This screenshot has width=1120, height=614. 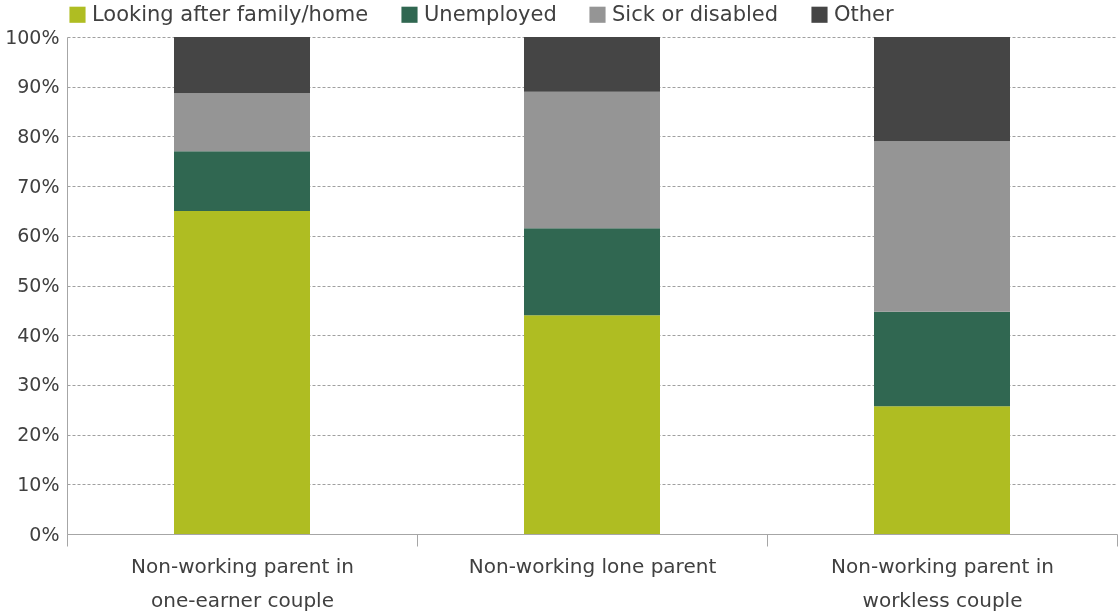 I want to click on legend-label: Looking after family/home, so click(x=230, y=13).